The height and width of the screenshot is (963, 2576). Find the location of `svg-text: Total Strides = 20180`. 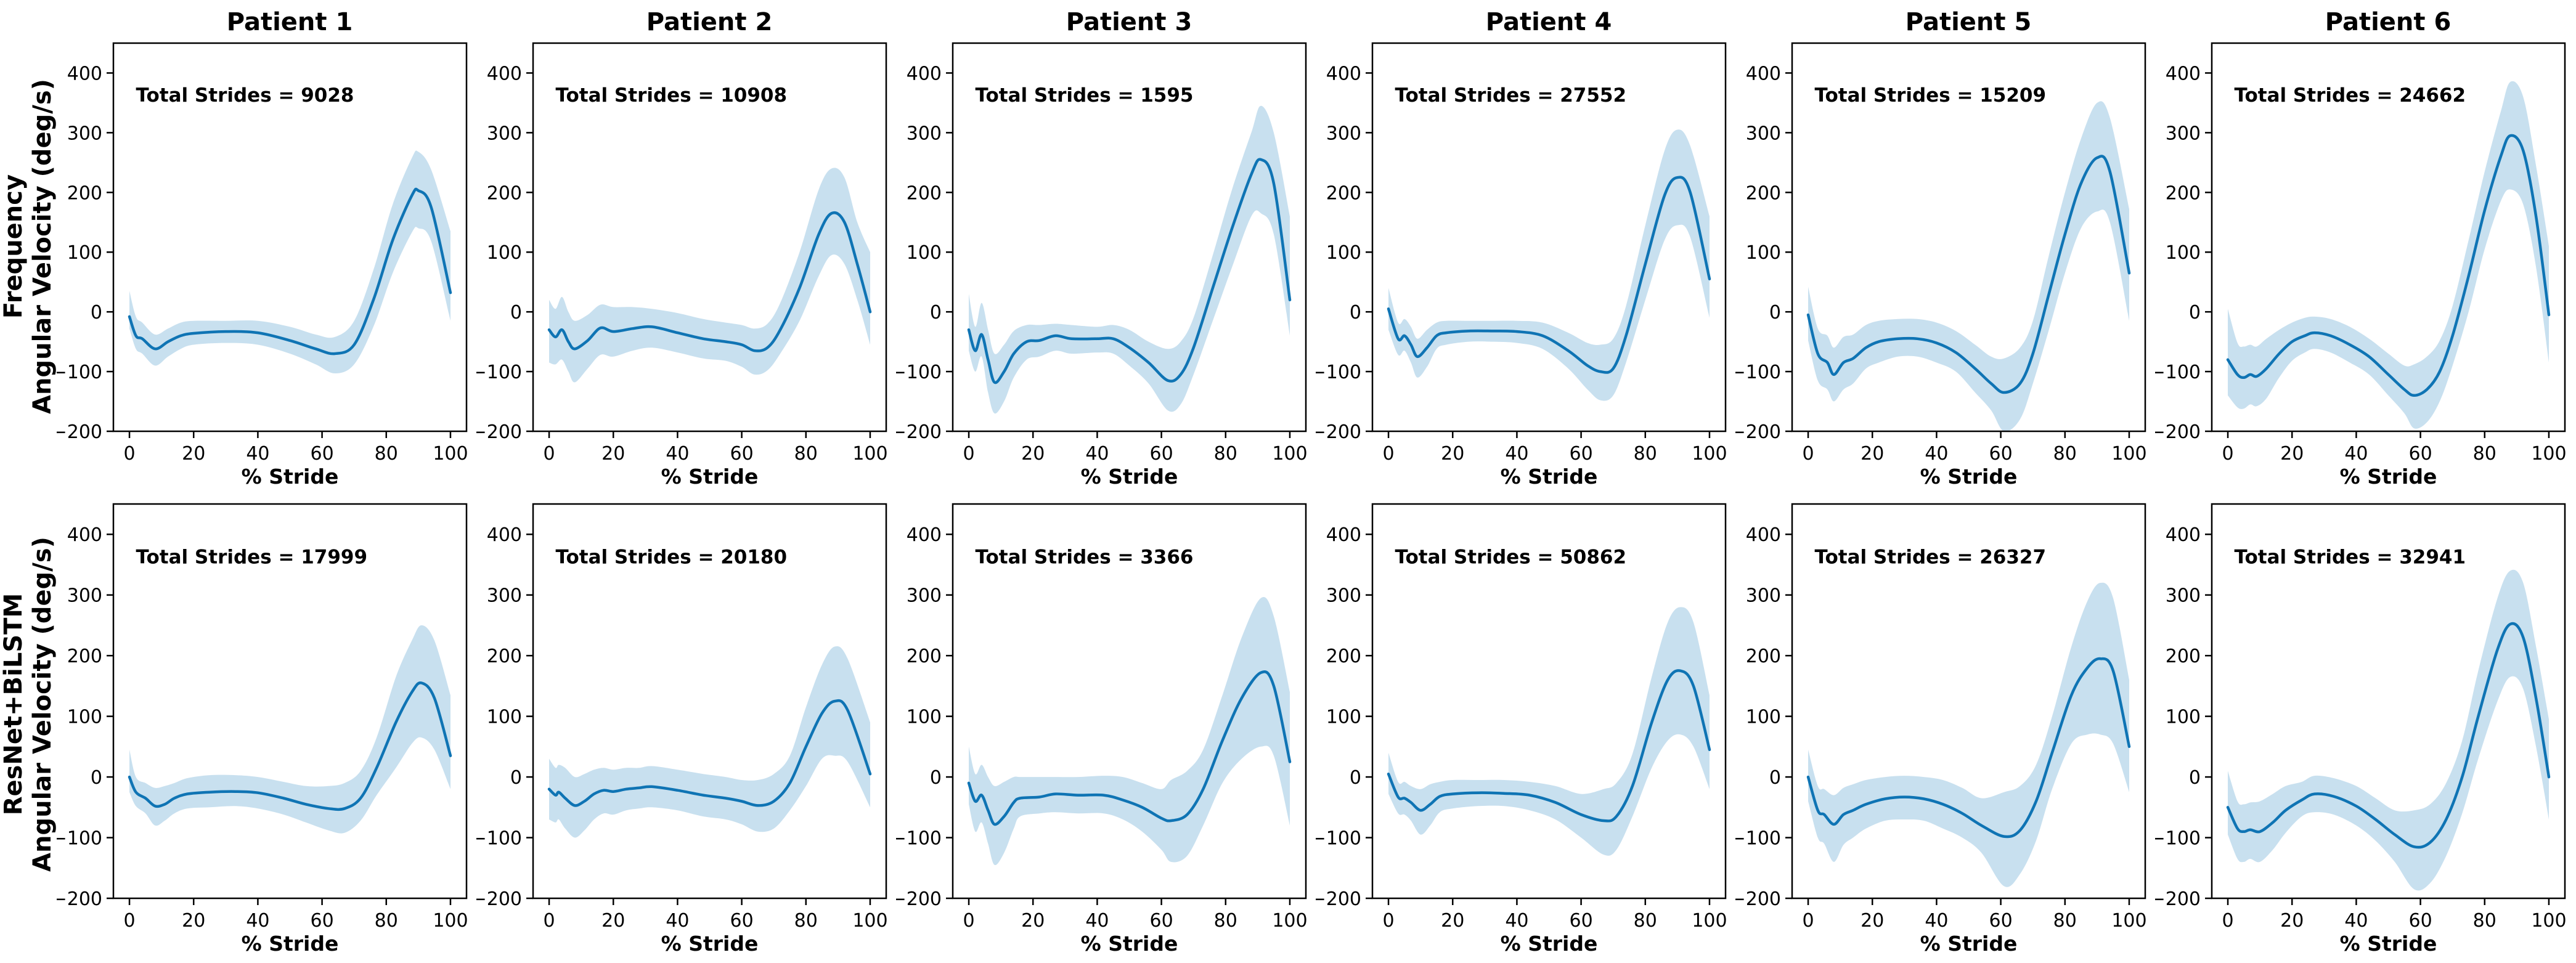

svg-text: Total Strides = 20180 is located at coordinates (671, 557).